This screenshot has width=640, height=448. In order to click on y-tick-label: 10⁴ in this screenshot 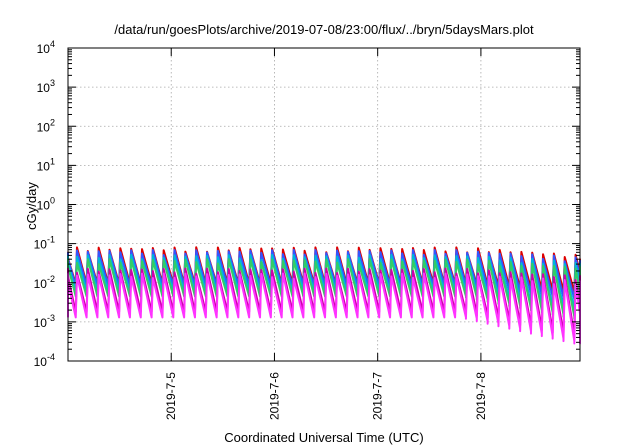, I will do `click(46, 47)`.